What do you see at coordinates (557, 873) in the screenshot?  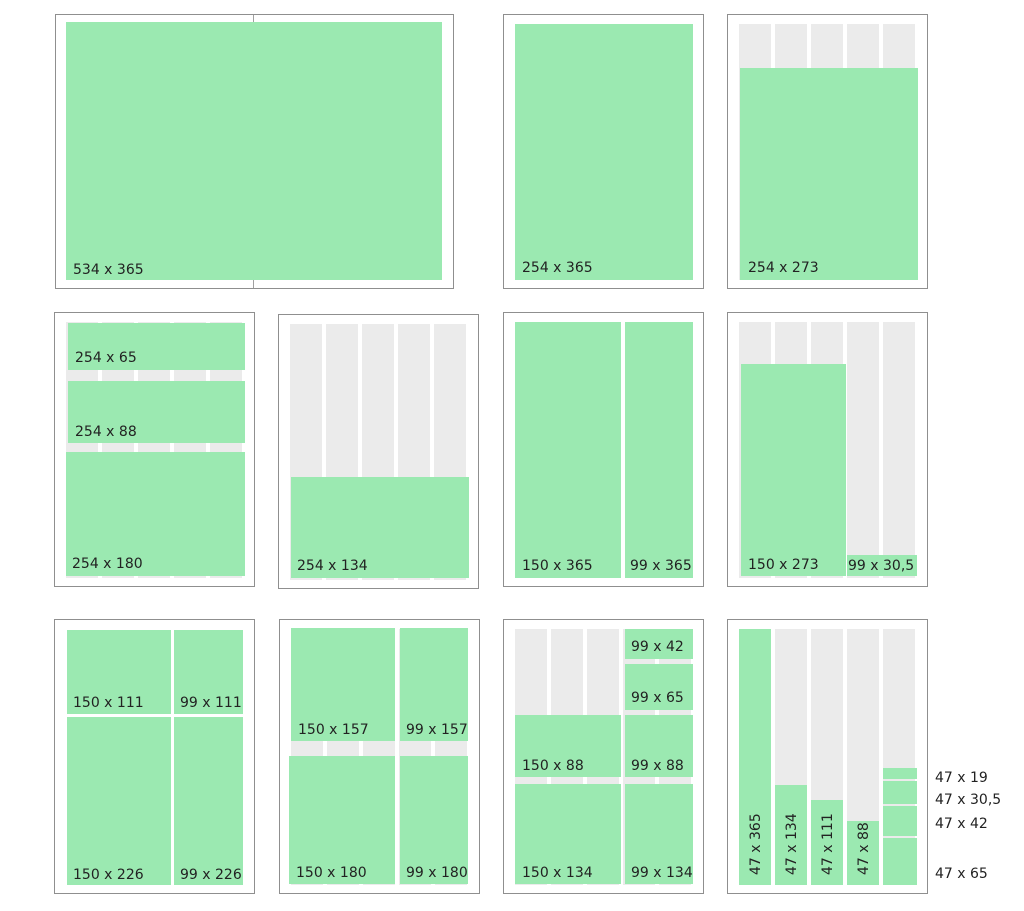 I see `ad-size-label: 150 x 134` at bounding box center [557, 873].